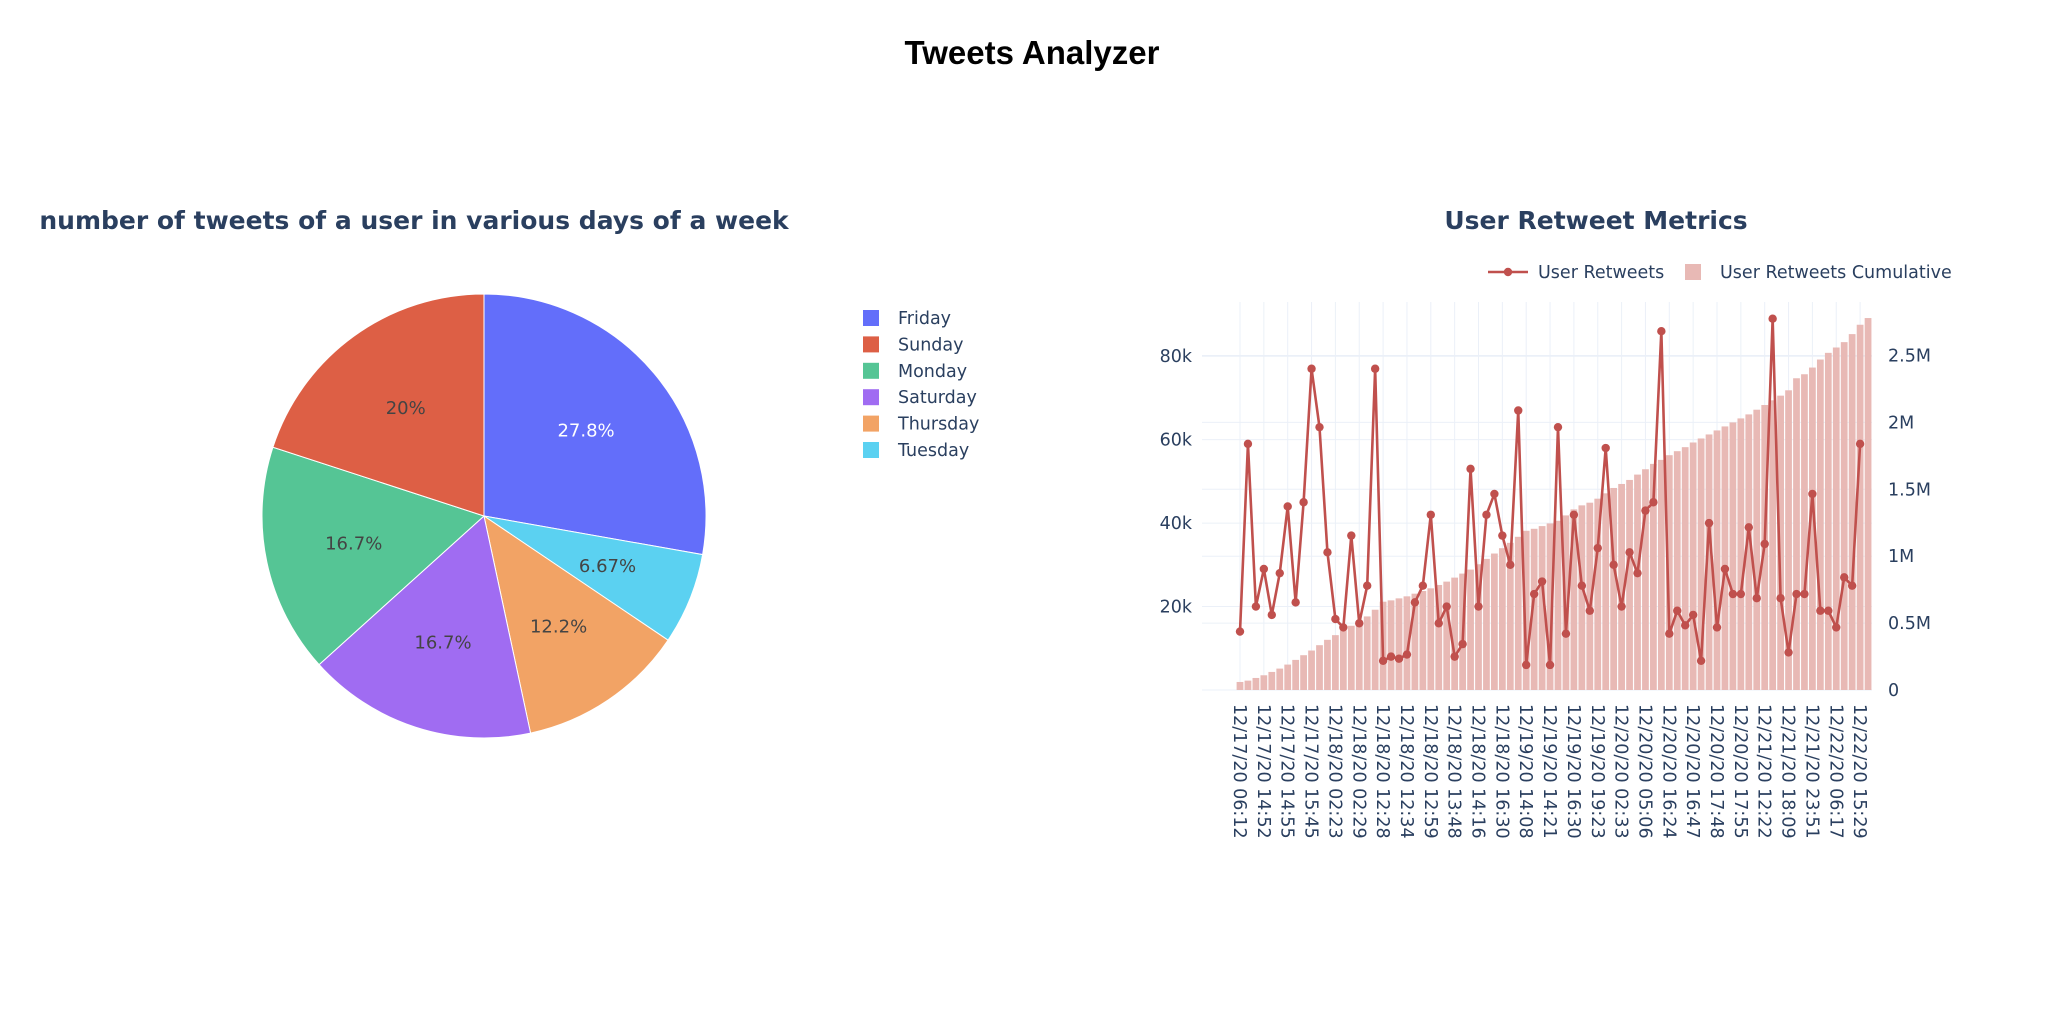 The width and height of the screenshot is (2064, 1026). I want to click on pie-slice-sunday, so click(378, 405).